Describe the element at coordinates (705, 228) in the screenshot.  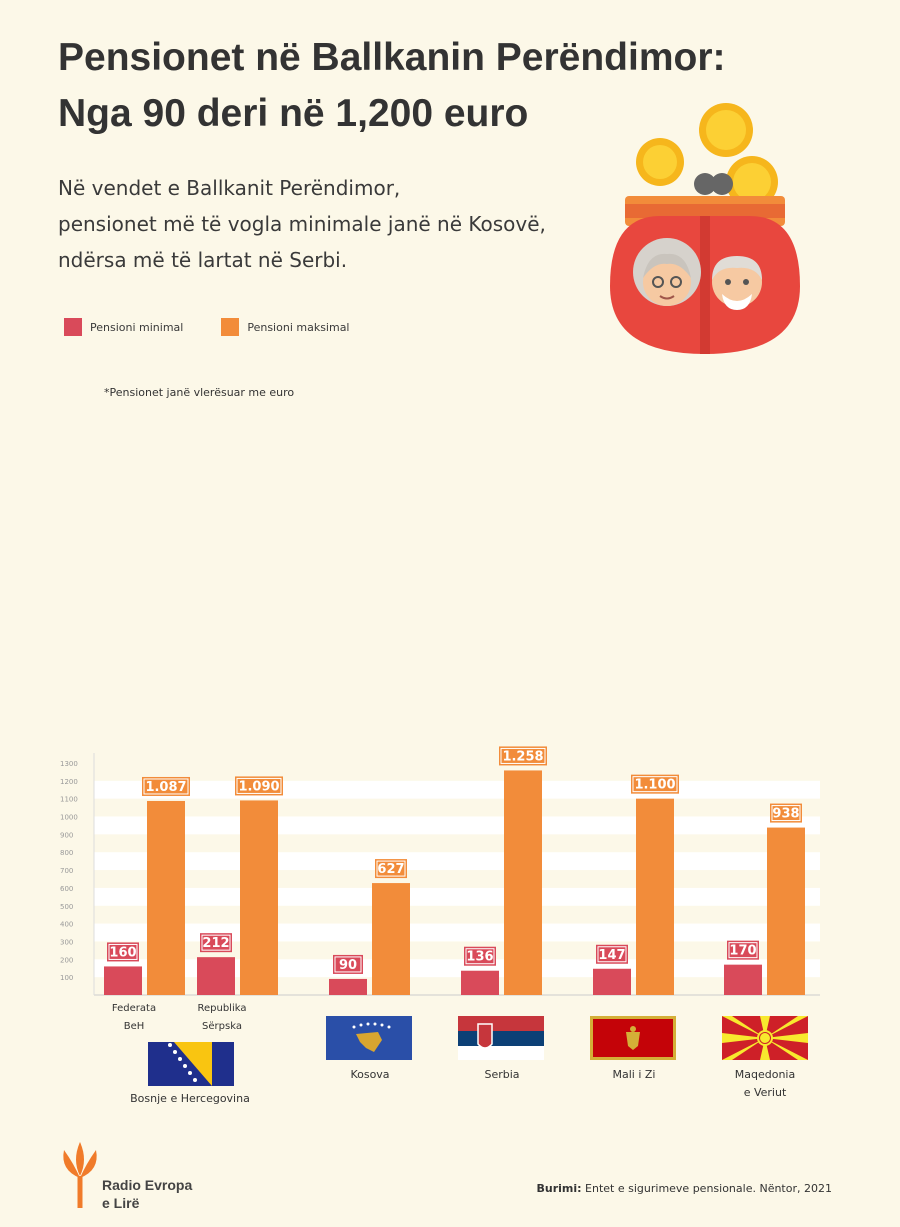
I see `wallet-icon` at that location.